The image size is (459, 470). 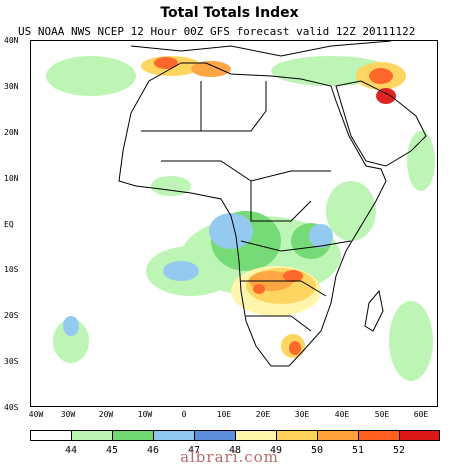 I want to click on legend-label: 46, so click(x=153, y=450).